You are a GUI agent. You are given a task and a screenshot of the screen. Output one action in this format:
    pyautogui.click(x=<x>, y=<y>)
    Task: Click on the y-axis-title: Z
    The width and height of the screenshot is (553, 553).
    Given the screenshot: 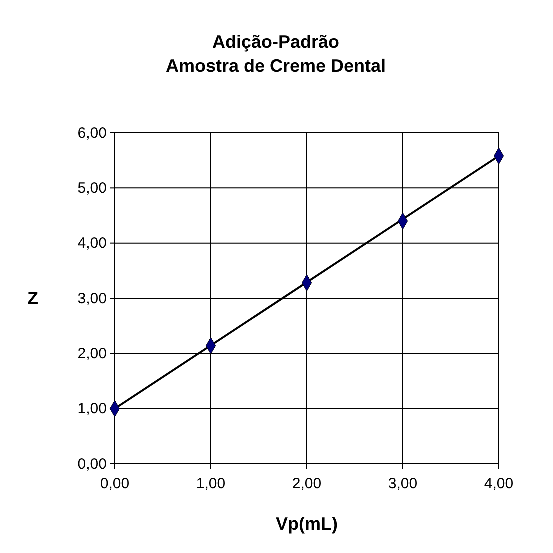 What is the action you would take?
    pyautogui.click(x=33, y=298)
    